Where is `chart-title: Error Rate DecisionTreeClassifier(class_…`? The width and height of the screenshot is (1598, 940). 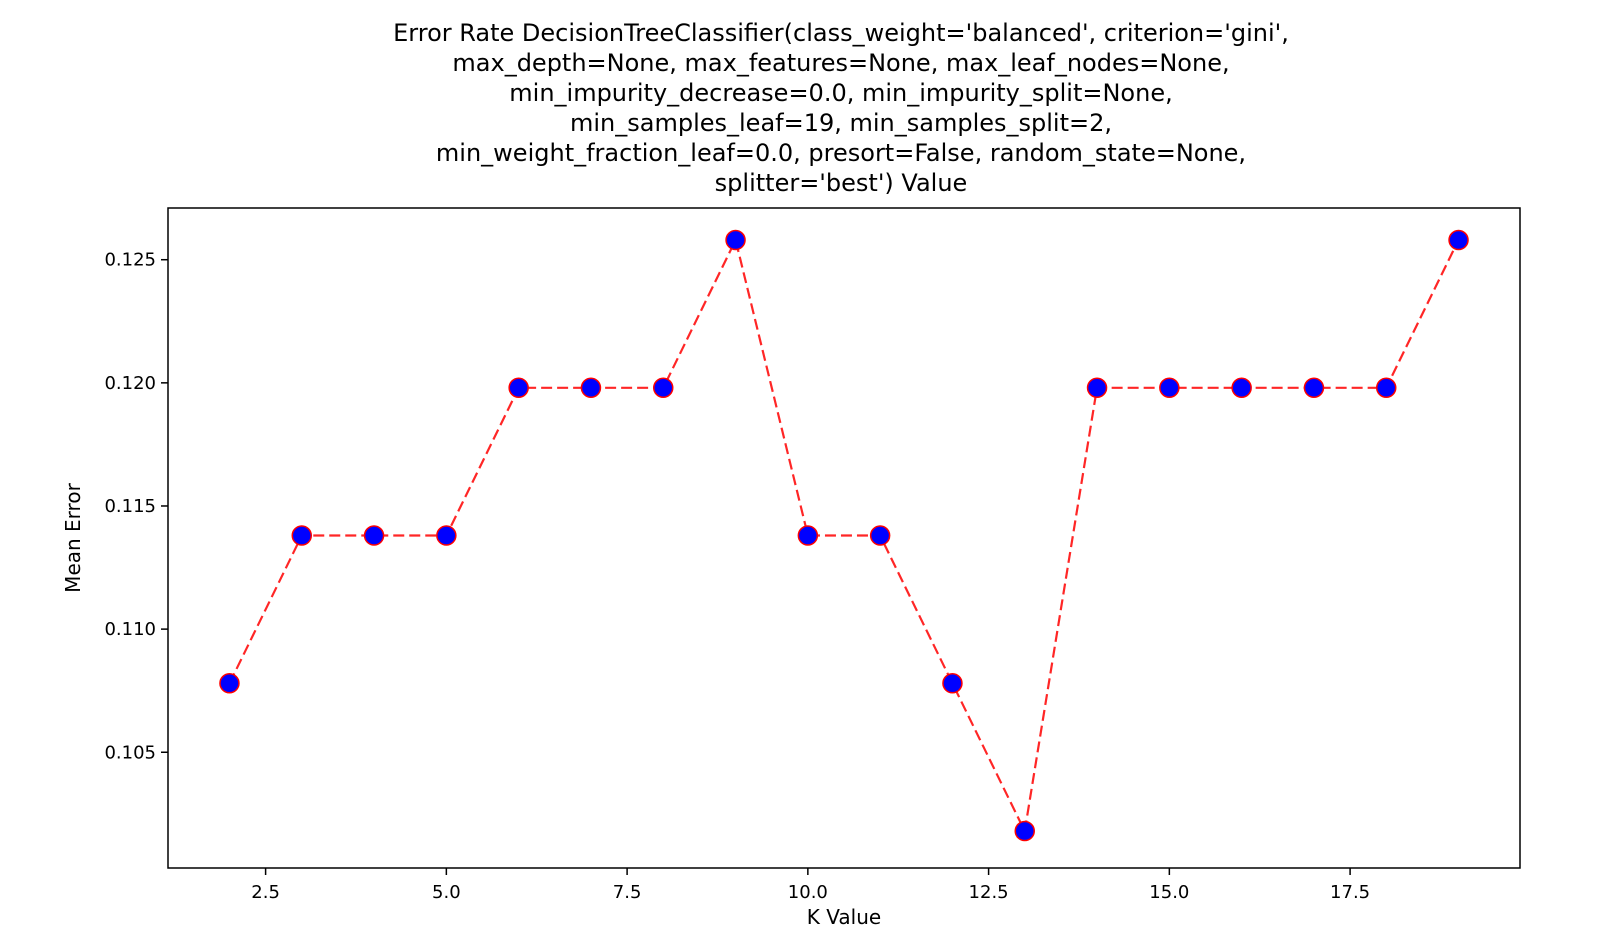
chart-title: Error Rate DecisionTreeClassifier(class_… is located at coordinates (841, 108).